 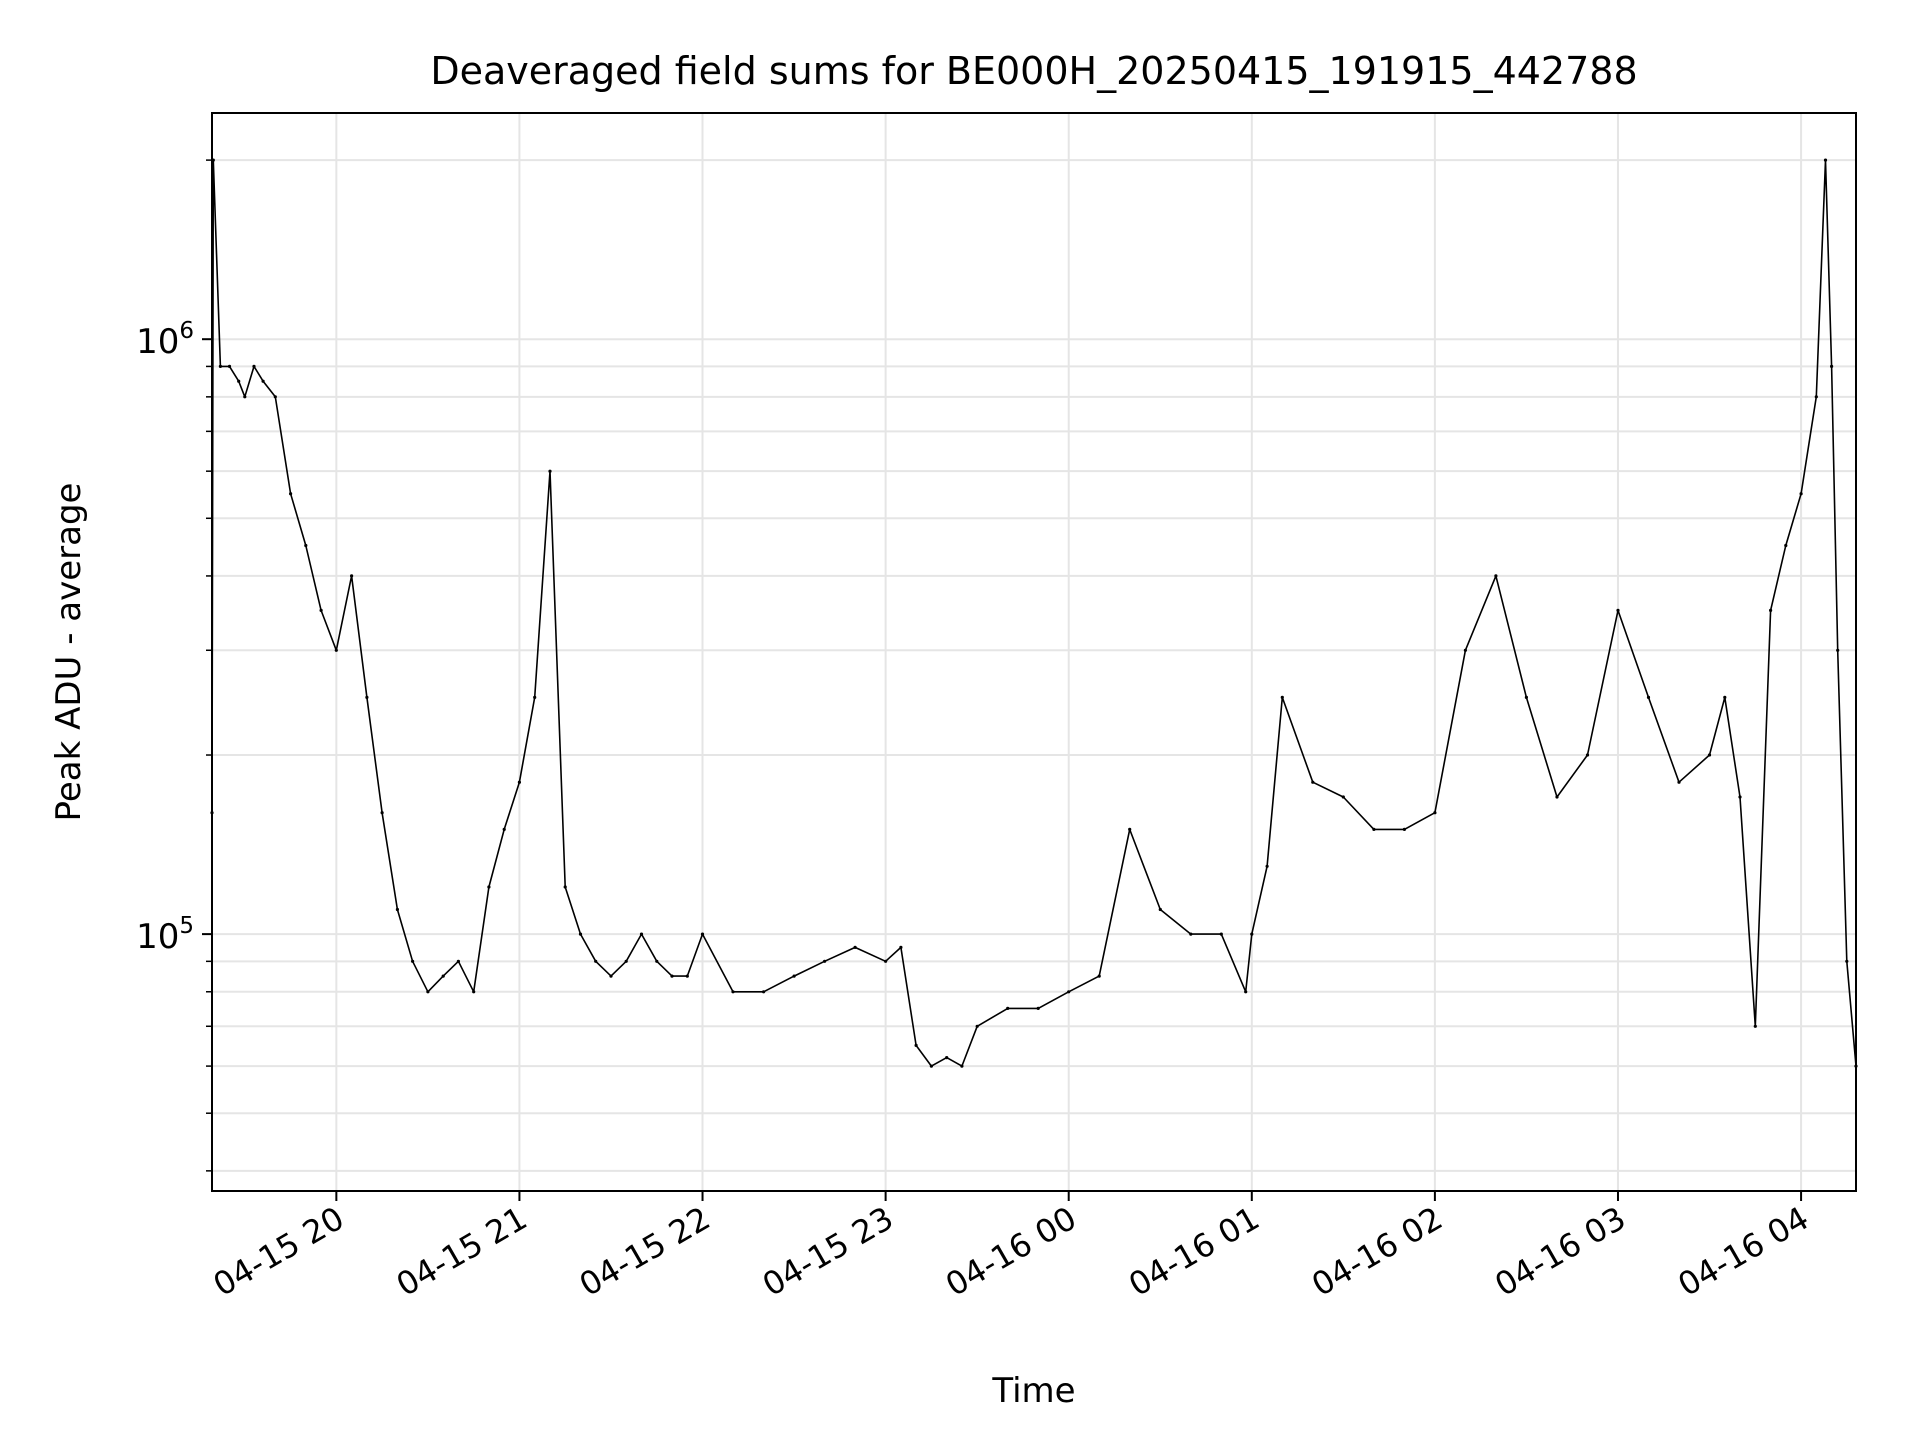 I want to click on y-tick-label: 10⁵, so click(x=165, y=935).